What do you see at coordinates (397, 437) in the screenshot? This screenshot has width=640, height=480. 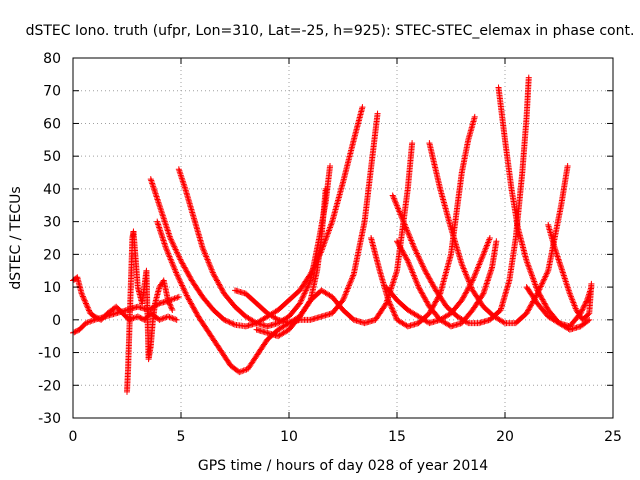 I see `x-tick-label: 15` at bounding box center [397, 437].